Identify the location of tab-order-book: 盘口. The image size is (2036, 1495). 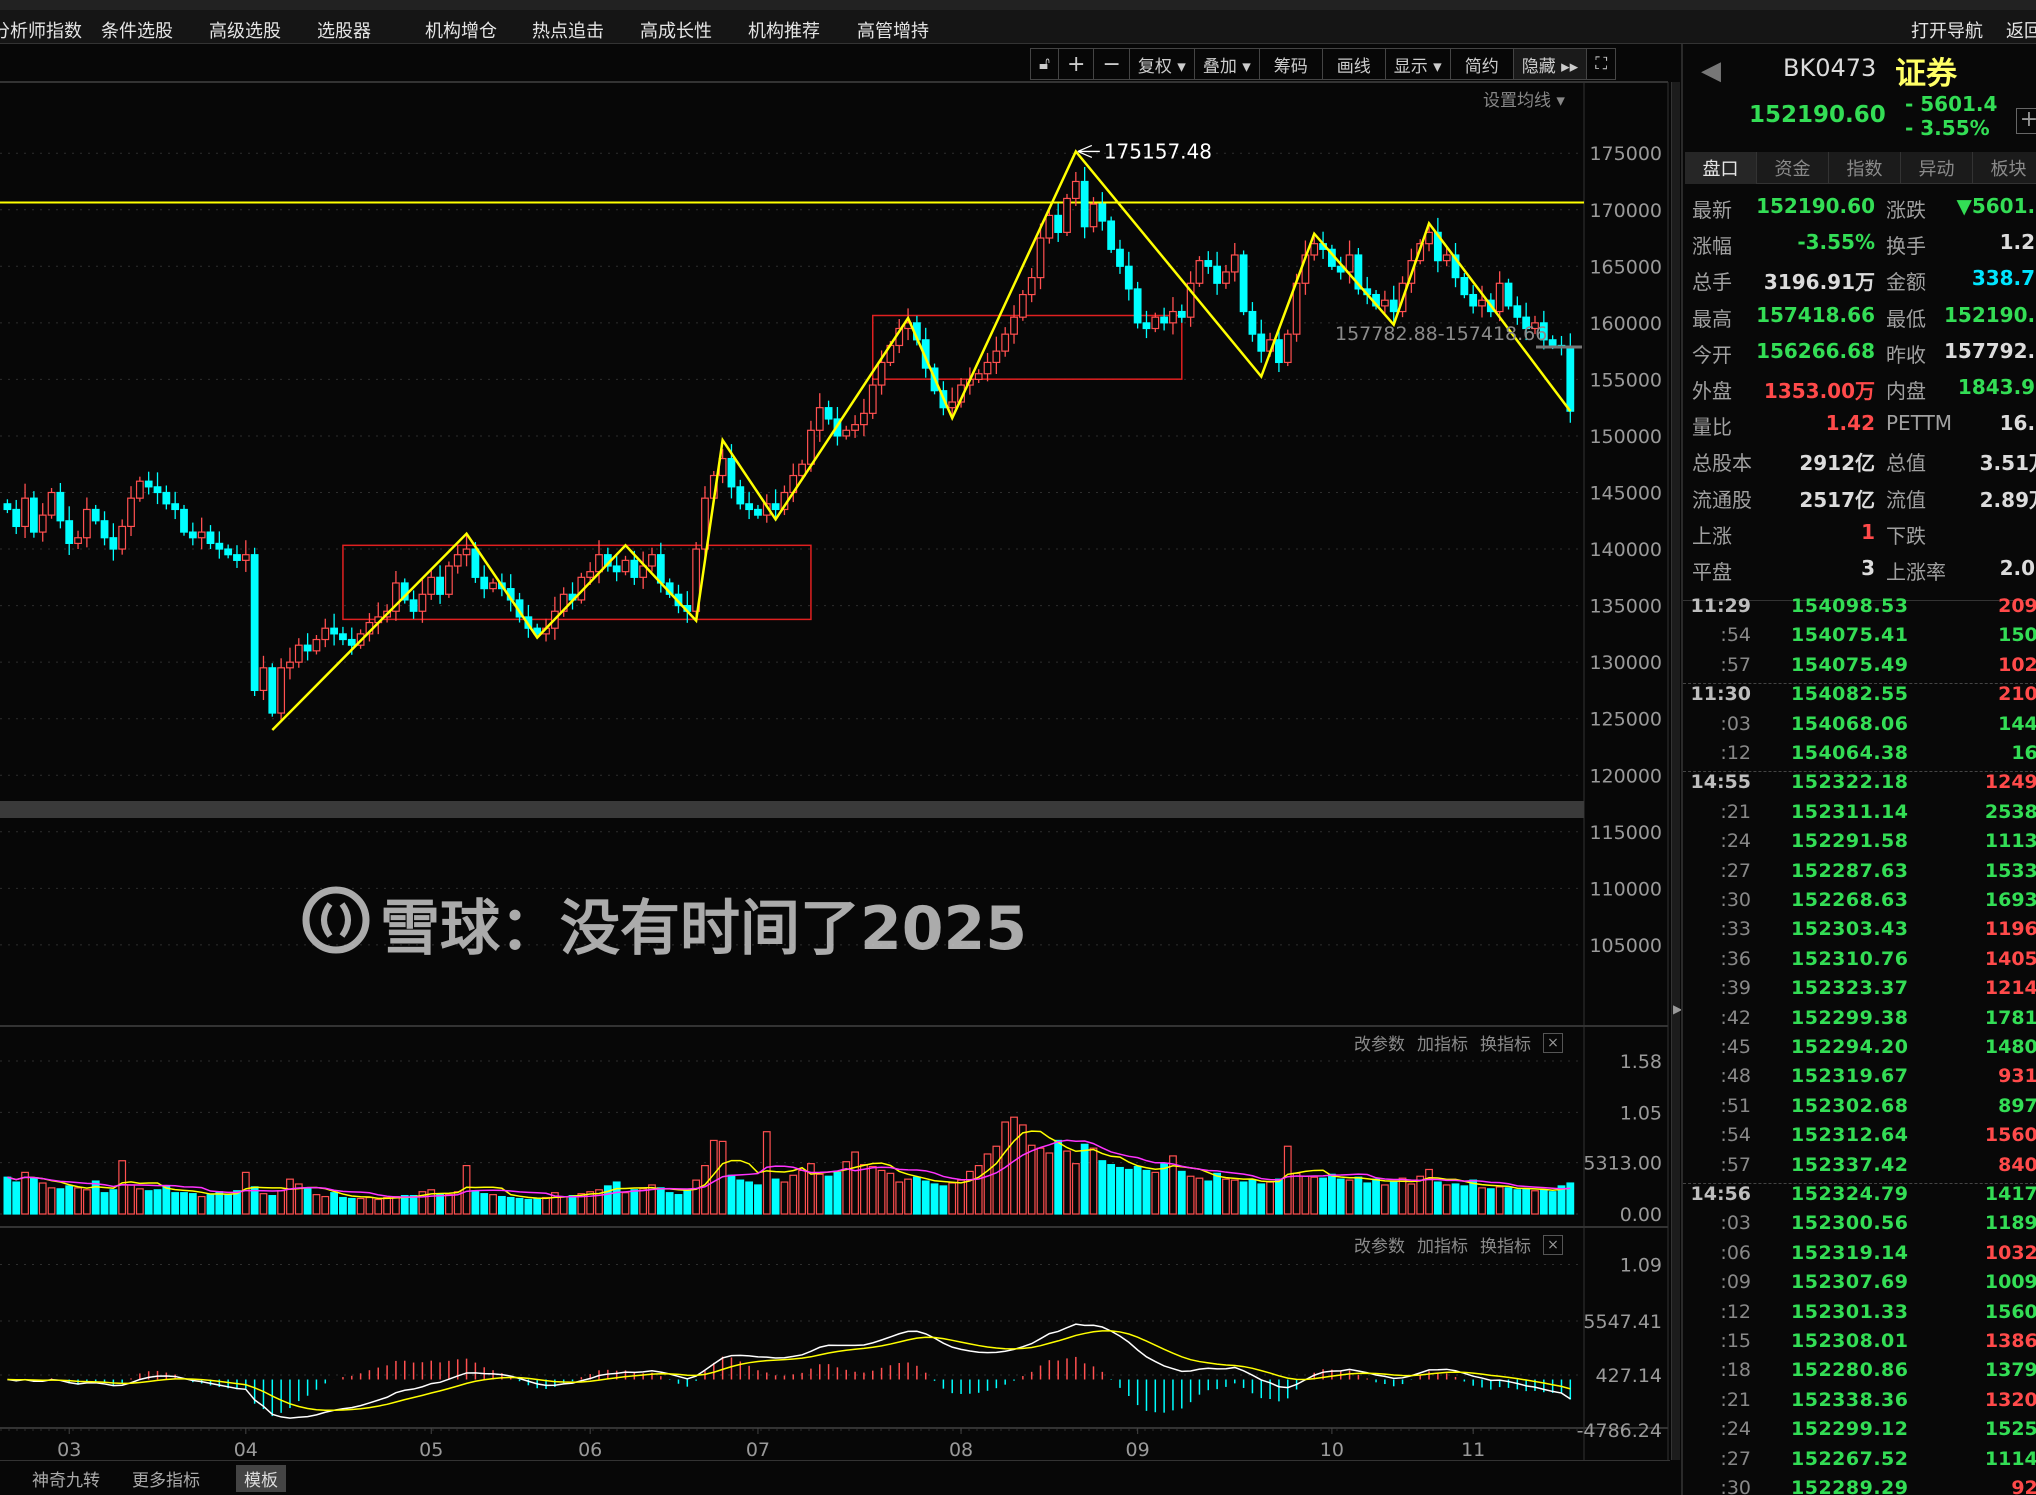
(1721, 168).